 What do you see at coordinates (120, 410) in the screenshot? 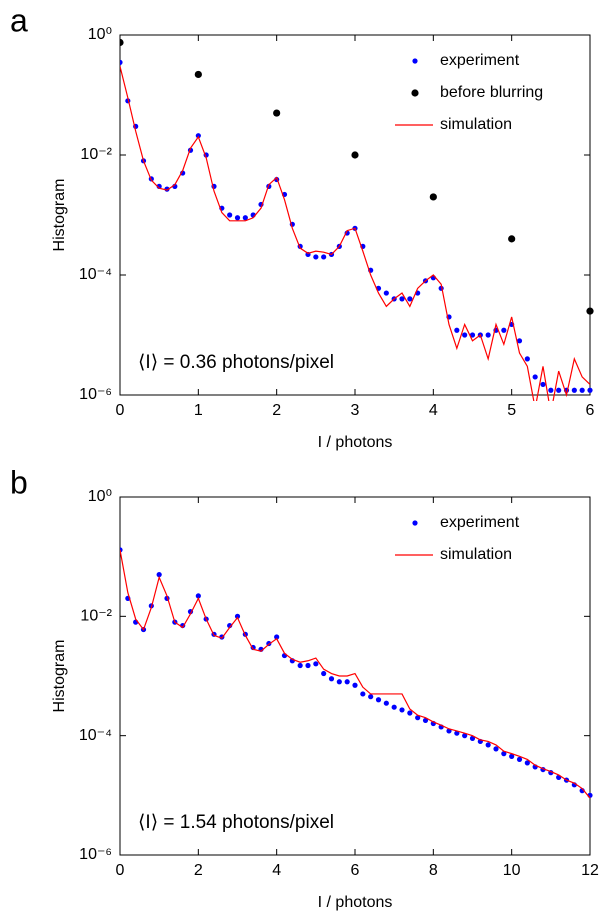
I see `x-tick-label: 0` at bounding box center [120, 410].